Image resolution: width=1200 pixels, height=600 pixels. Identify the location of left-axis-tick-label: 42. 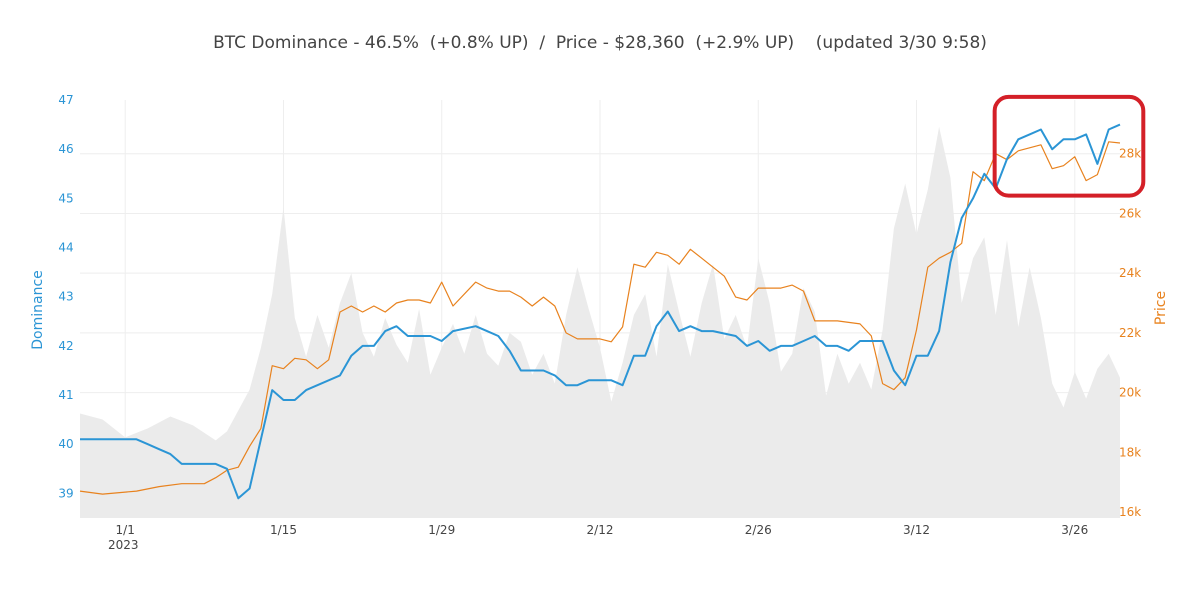
(65, 346).